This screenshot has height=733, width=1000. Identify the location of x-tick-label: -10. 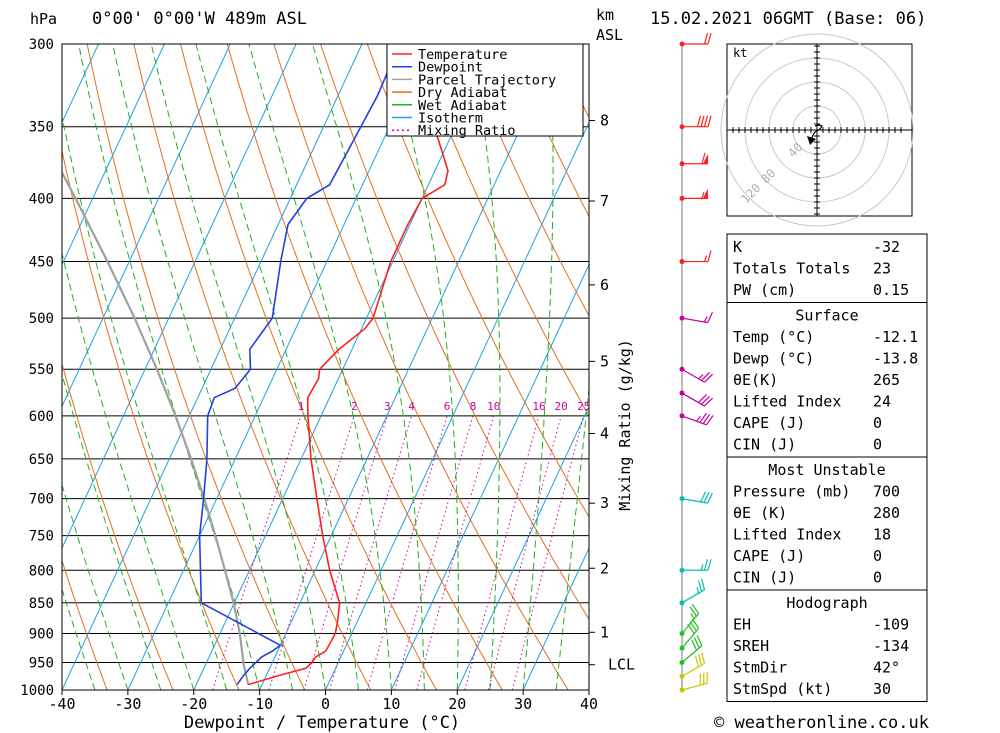
(259, 704).